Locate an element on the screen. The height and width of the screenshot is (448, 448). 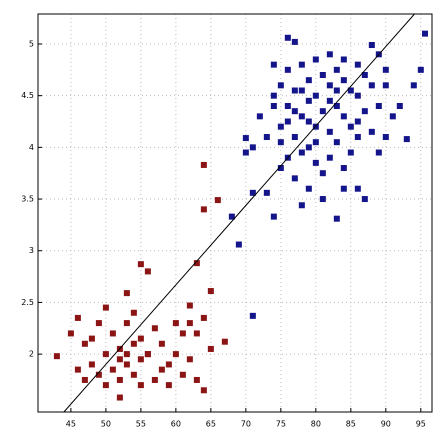
x-tick-label: 55 is located at coordinates (141, 424).